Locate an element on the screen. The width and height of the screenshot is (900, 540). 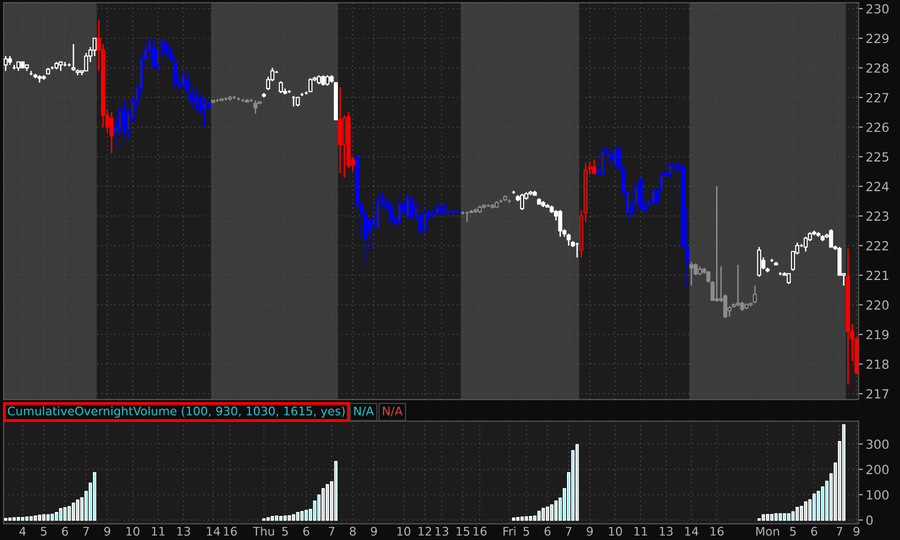
y-tick-label: 219 is located at coordinates (877, 335).